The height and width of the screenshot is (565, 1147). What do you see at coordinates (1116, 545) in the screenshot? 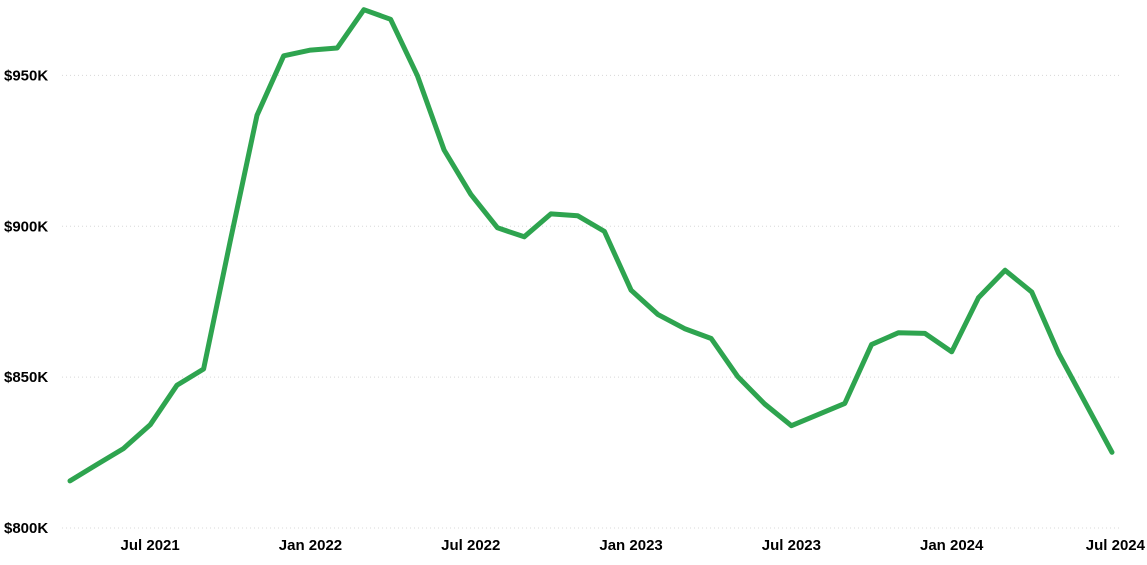
I see `x-tick-label: Jul 2024` at bounding box center [1116, 545].